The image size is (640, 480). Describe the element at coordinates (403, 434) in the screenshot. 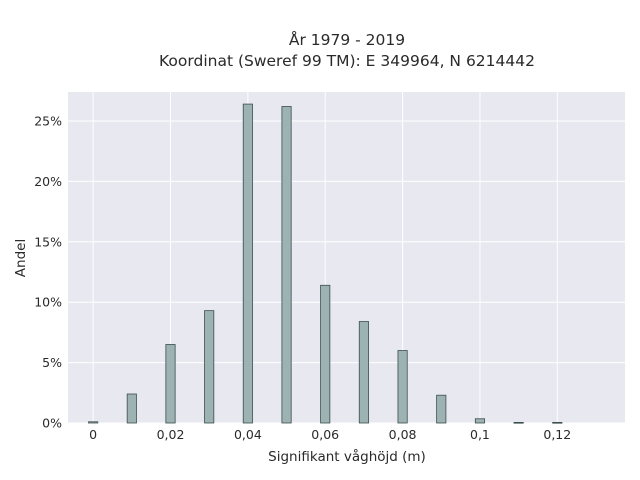

I see `x-tick-label: 0,08` at that location.